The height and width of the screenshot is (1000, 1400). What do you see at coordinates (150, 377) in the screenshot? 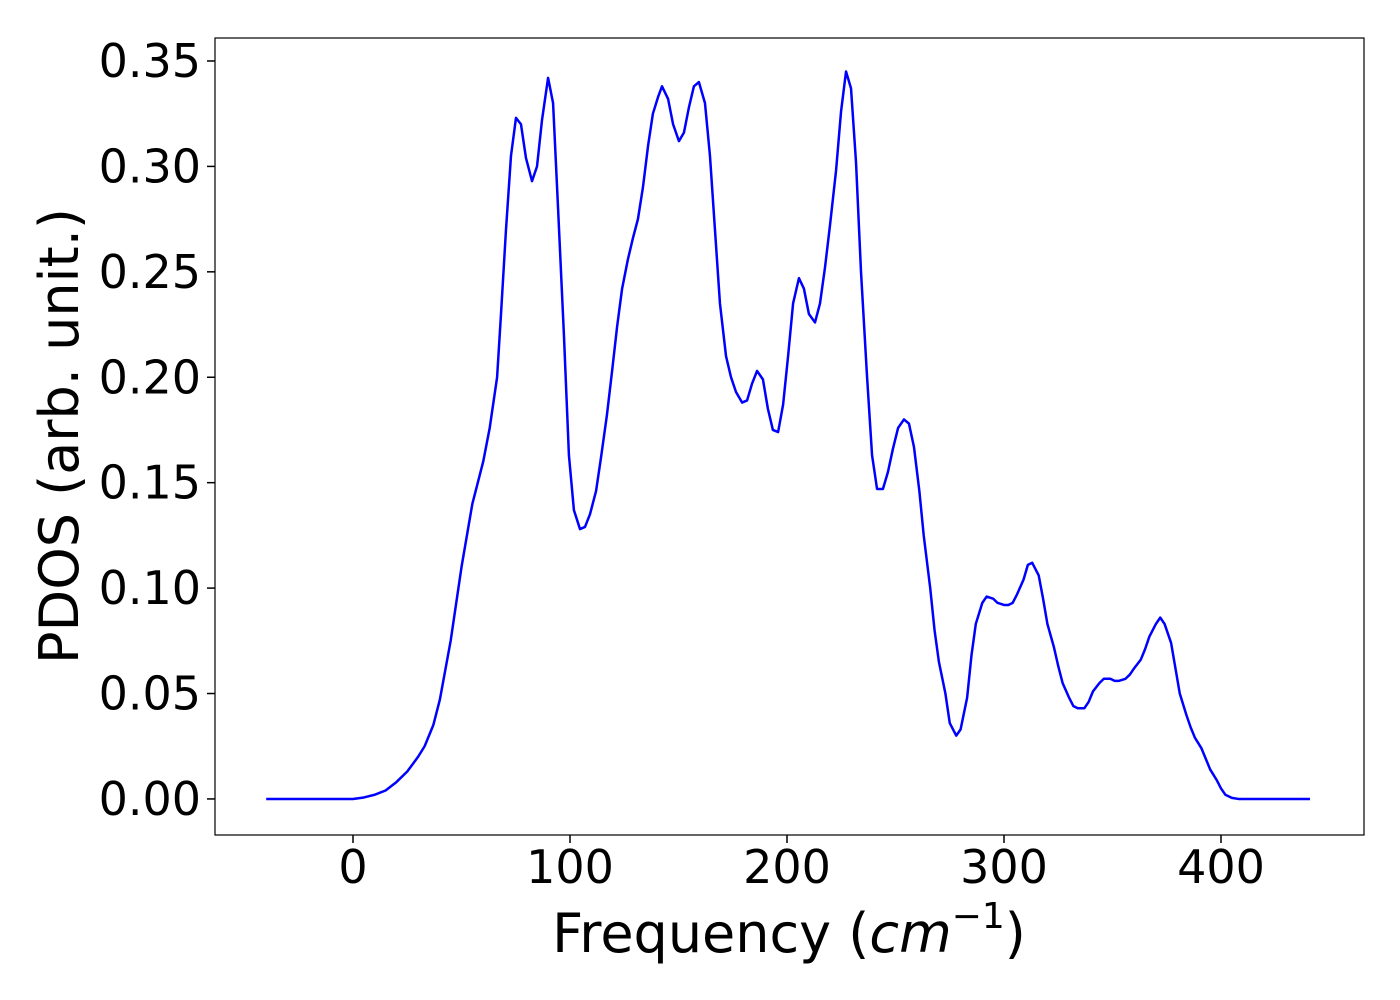
I see `y-tick-label: 0.20` at bounding box center [150, 377].